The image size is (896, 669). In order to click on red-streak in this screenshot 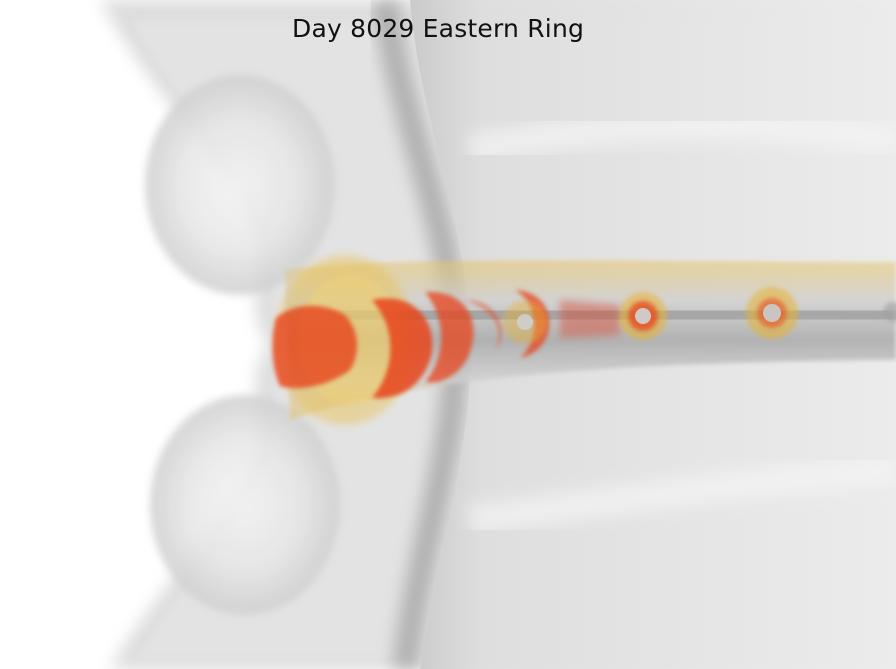, I will do `click(590, 319)`.